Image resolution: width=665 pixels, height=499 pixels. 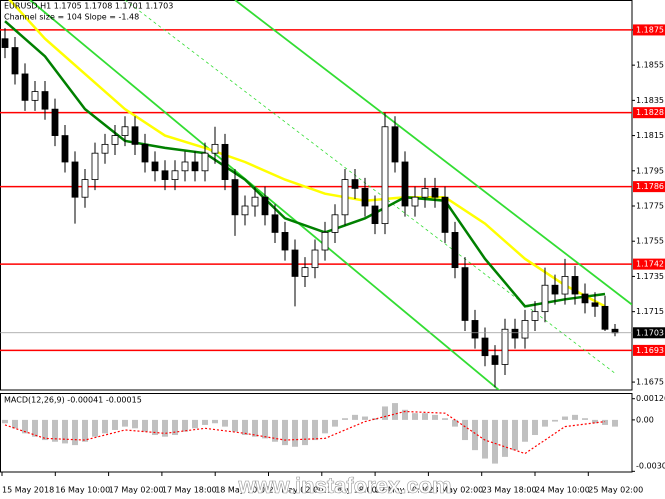 What do you see at coordinates (509, 490) in the screenshot?
I see `x-tick-label: 23 May 18:00` at bounding box center [509, 490].